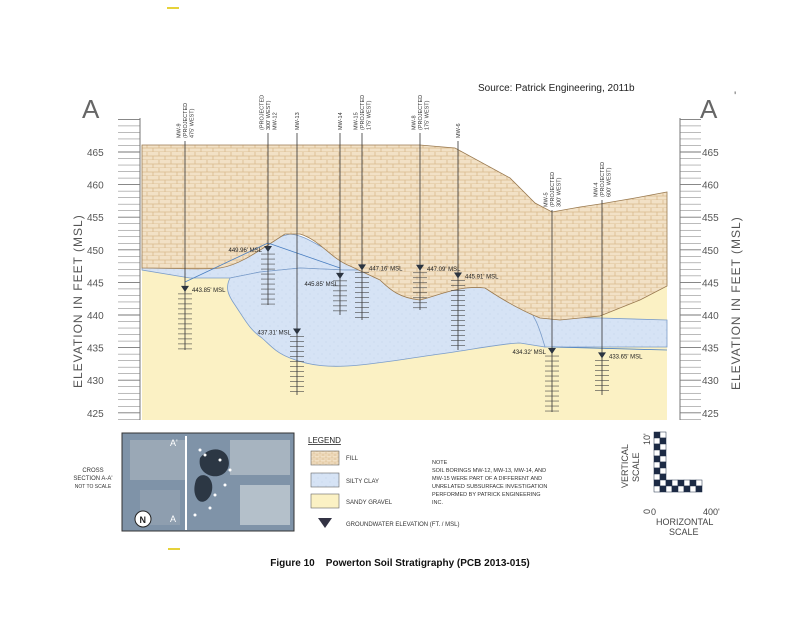 Image resolution: width=800 pixels, height=623 pixels. Describe the element at coordinates (192, 123) in the screenshot. I see `well-label: 475' WEST)` at that location.